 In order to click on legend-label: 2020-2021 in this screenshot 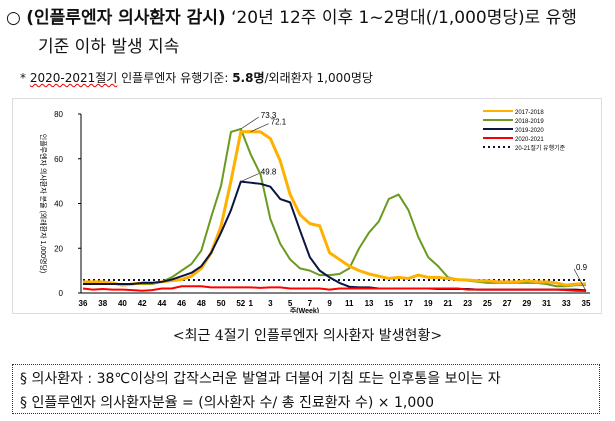, I will do `click(529, 140)`.